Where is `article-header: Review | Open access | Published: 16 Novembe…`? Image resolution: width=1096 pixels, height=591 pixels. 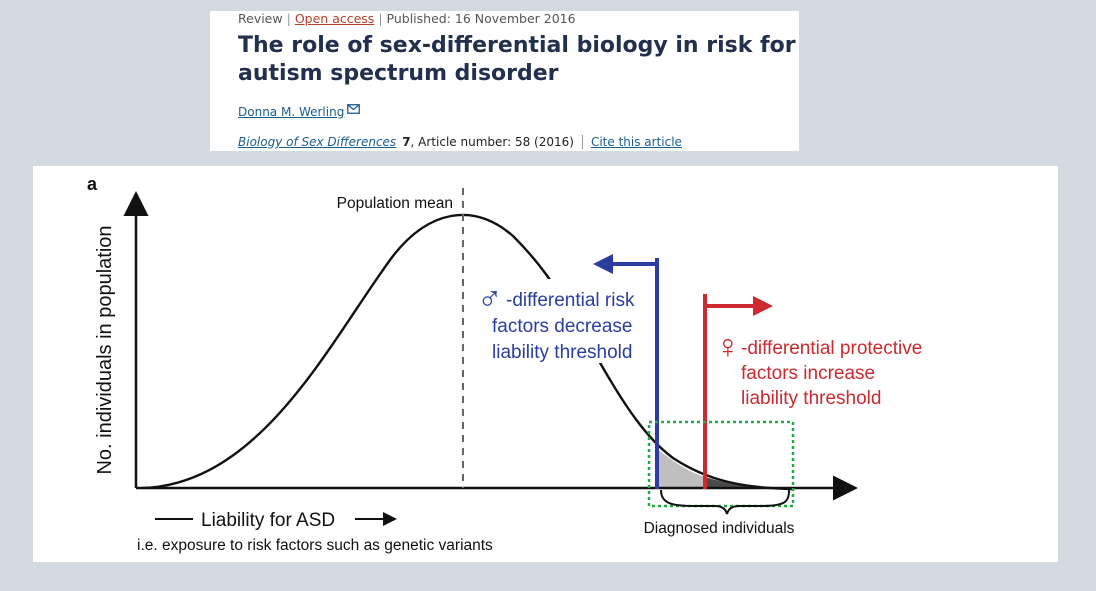
article-header: Review | Open access | Published: 16 Novembe… is located at coordinates (504, 81).